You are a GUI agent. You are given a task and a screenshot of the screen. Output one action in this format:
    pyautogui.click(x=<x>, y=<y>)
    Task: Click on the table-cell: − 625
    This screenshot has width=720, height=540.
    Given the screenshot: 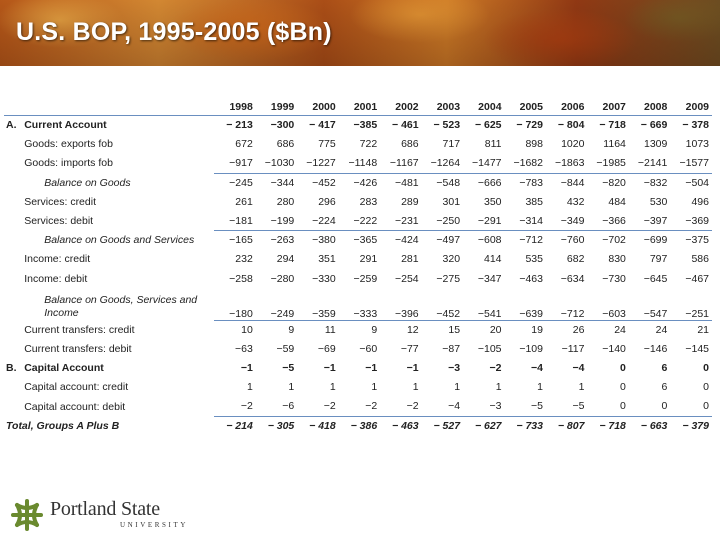 What is the action you would take?
    pyautogui.click(x=488, y=125)
    